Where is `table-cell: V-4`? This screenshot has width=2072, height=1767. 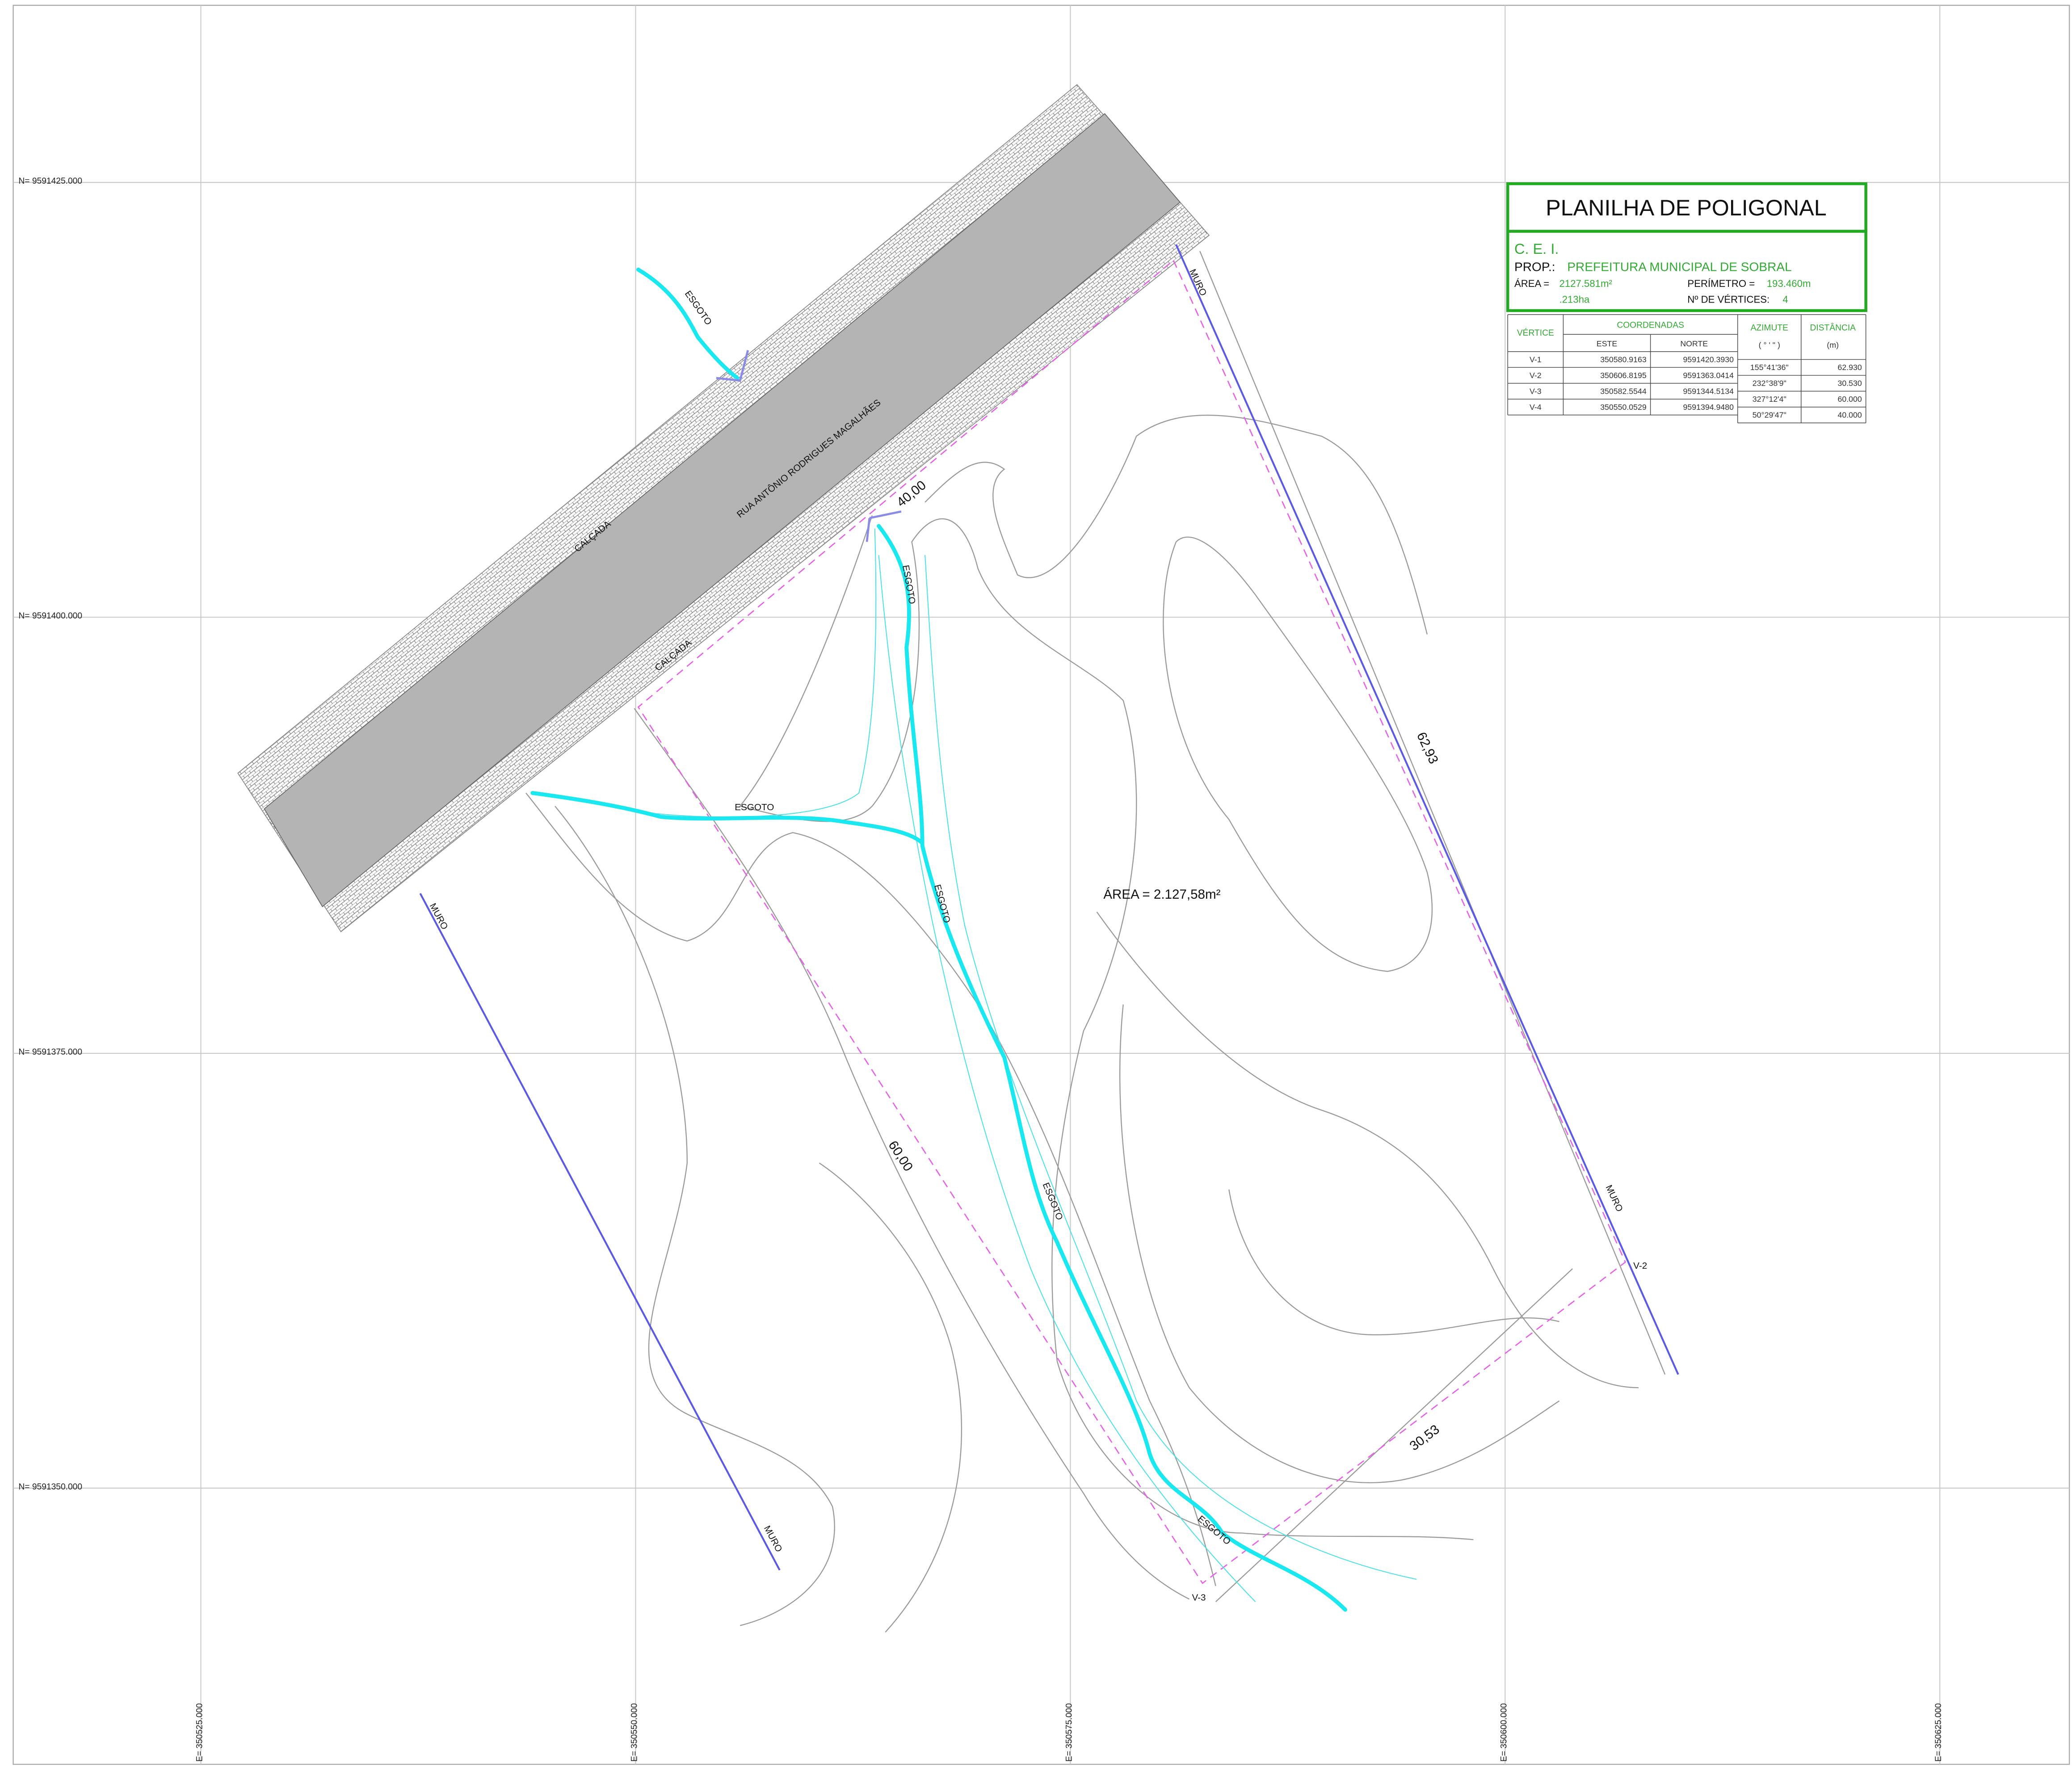 table-cell: V-4 is located at coordinates (1536, 407).